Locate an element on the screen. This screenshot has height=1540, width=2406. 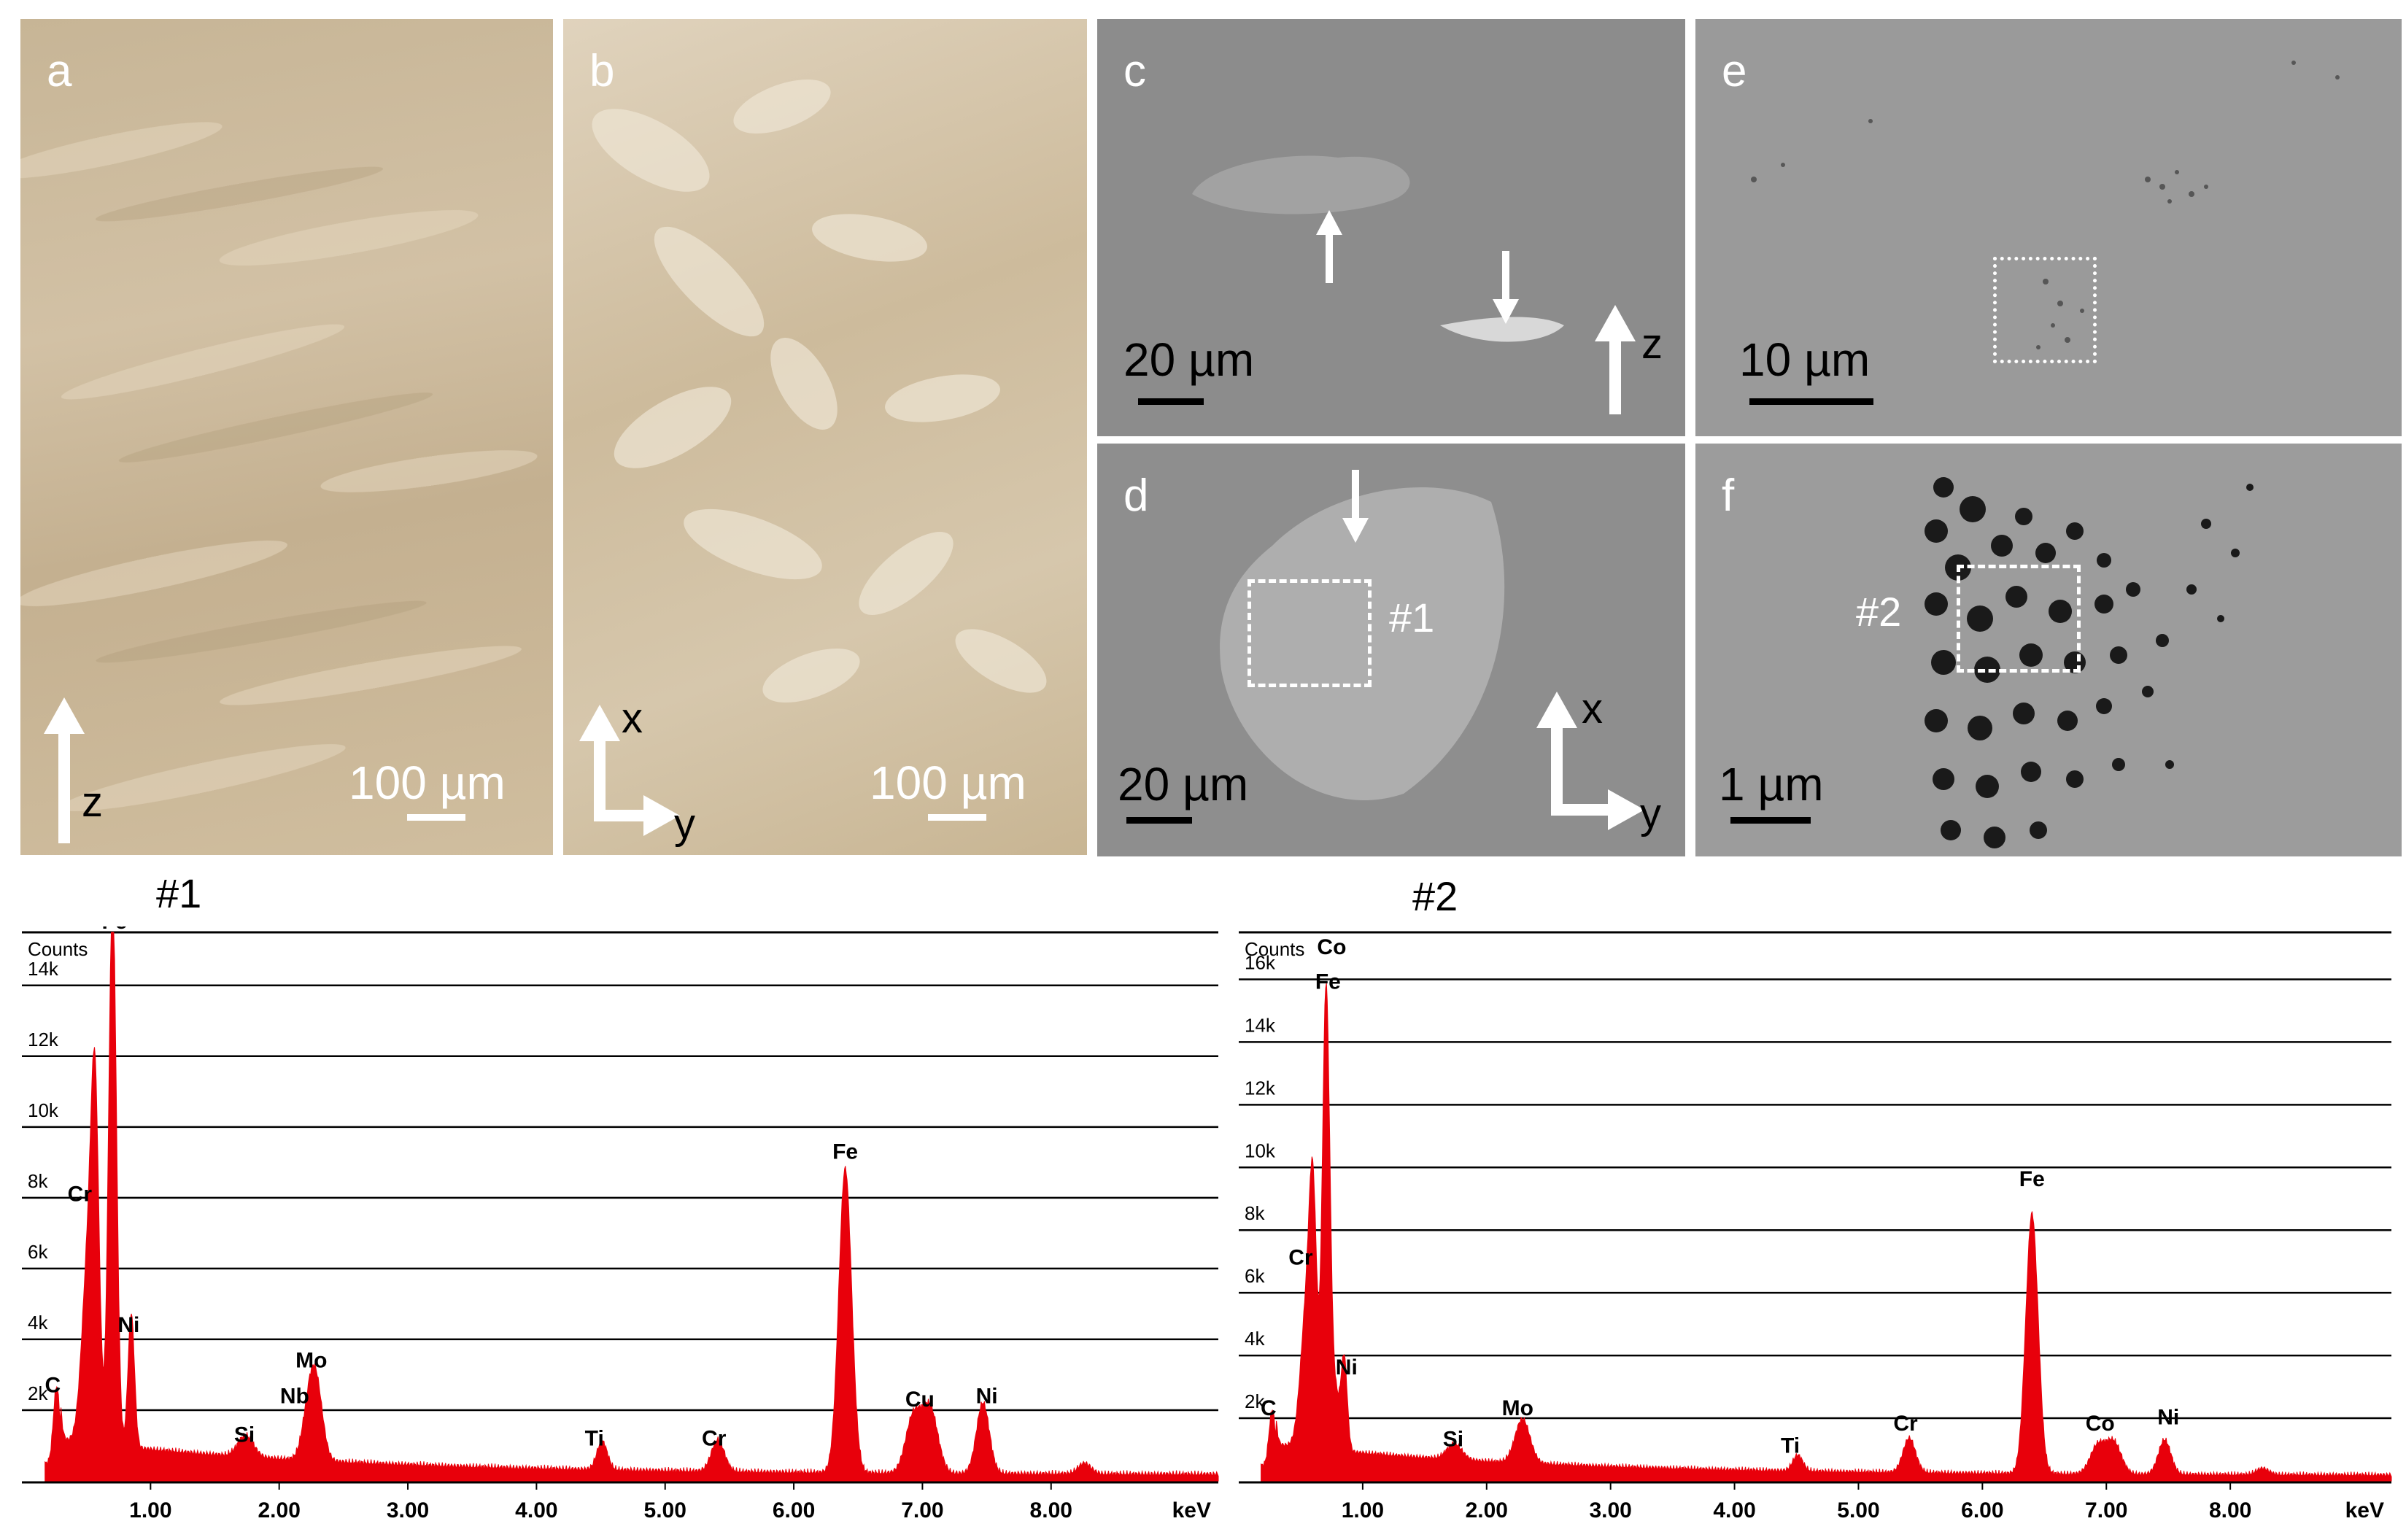
panel-b-optical-micrograph: b x y 100 µm is located at coordinates (825, 437).